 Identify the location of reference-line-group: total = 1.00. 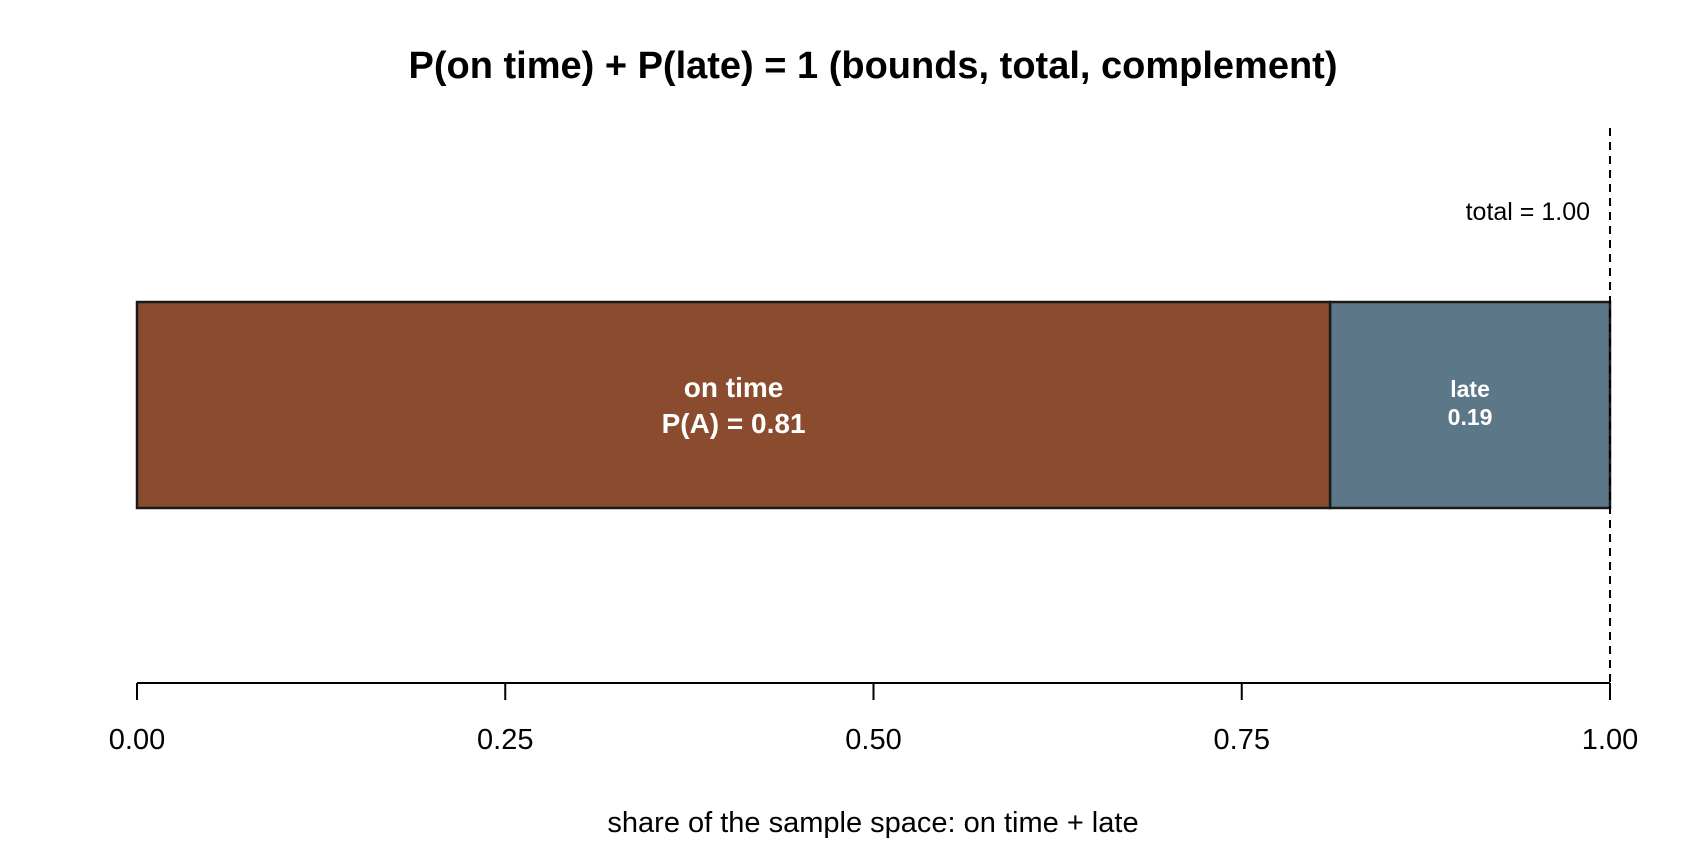
(1538, 405).